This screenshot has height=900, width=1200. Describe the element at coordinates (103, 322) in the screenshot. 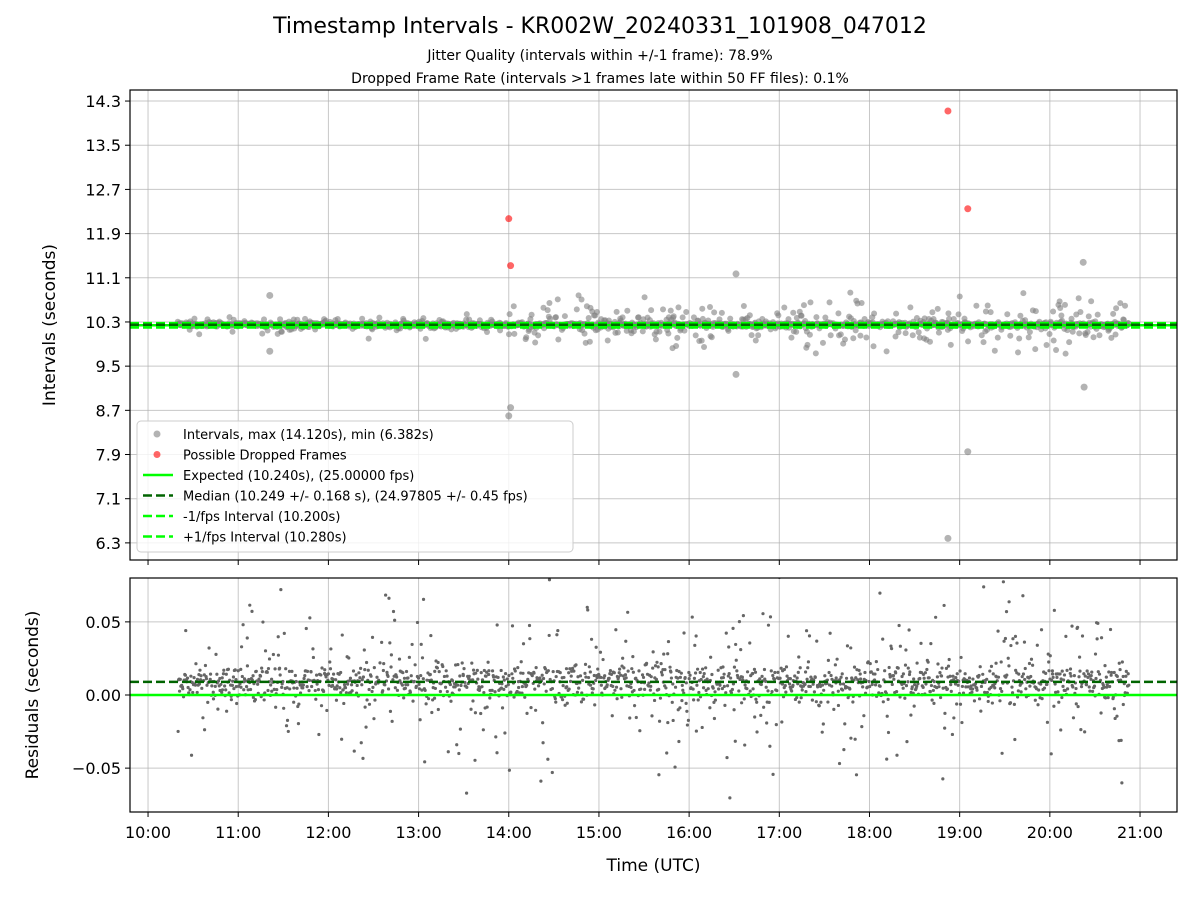

I see `y-tick-label: 10.3` at that location.